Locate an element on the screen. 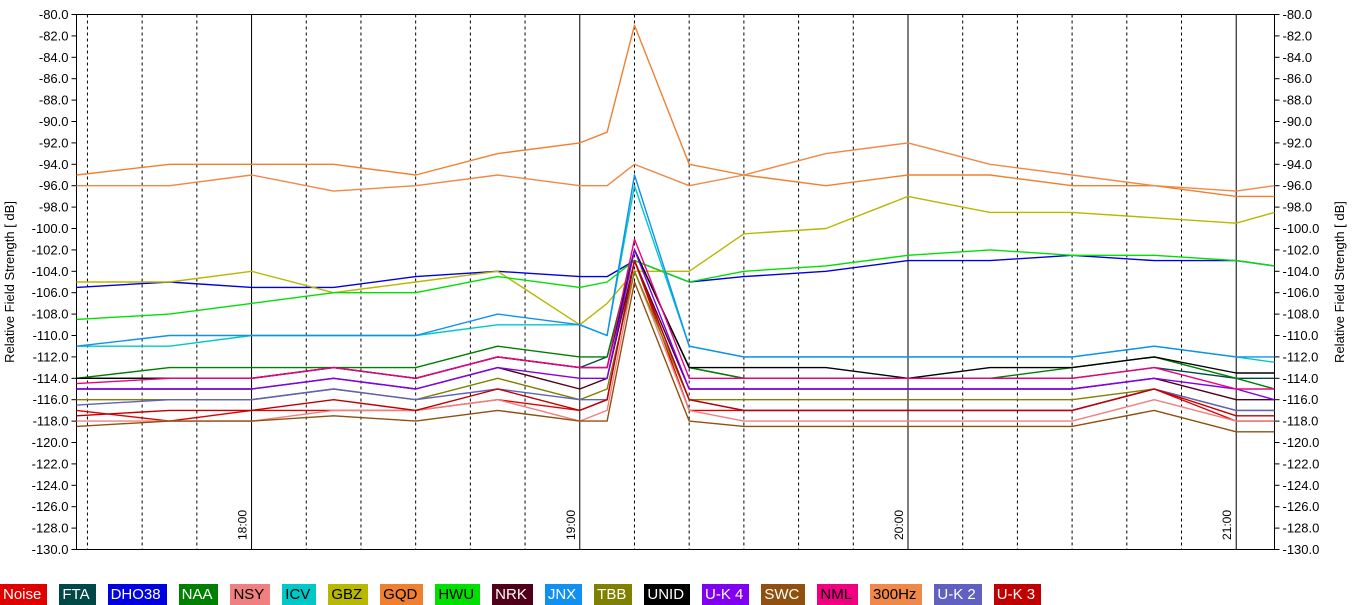  legend-item-dho38: DHO38 is located at coordinates (137, 594).